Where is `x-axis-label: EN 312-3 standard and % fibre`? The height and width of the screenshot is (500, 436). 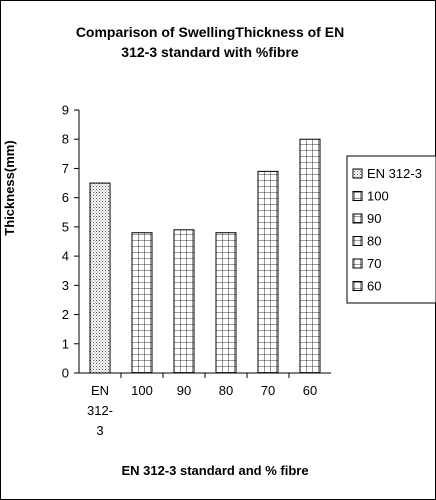 x-axis-label: EN 312-3 standard and % fibre is located at coordinates (215, 470).